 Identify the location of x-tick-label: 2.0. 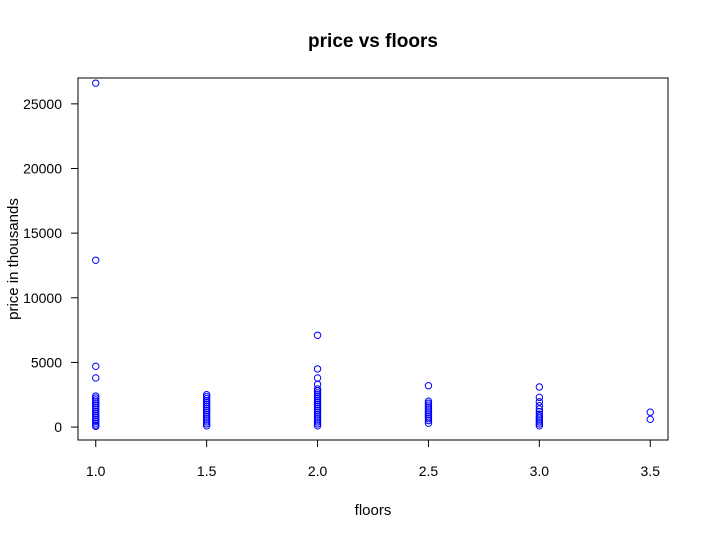
(318, 471).